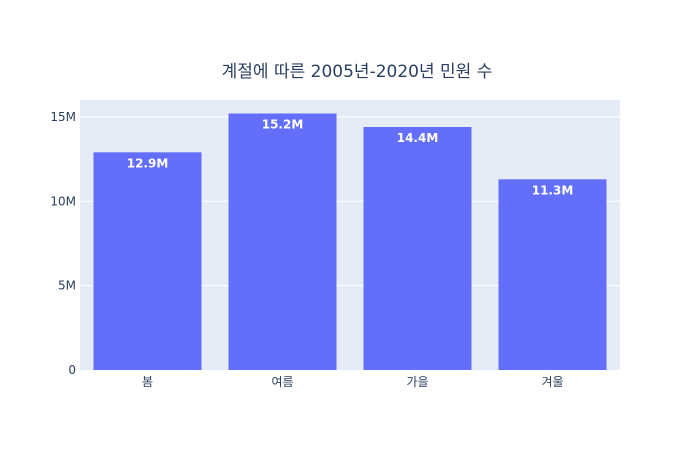  I want to click on bar-value-label: 15.2M, so click(283, 125).